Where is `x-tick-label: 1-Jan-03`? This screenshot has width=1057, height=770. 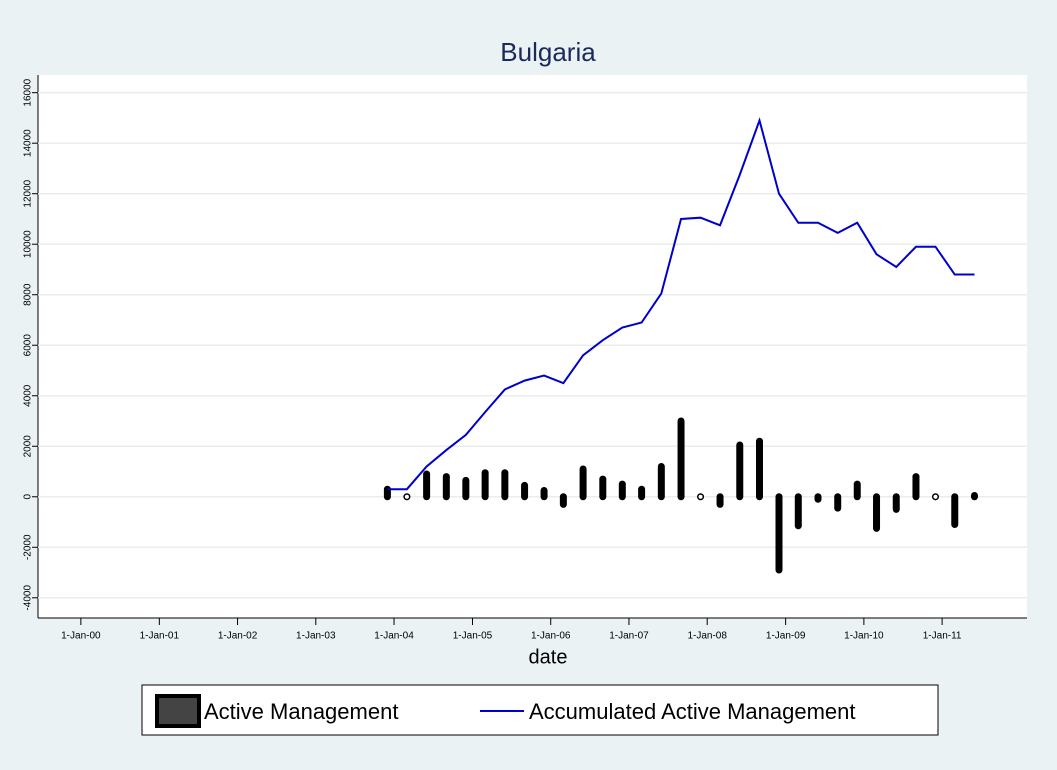
x-tick-label: 1-Jan-03 is located at coordinates (316, 636).